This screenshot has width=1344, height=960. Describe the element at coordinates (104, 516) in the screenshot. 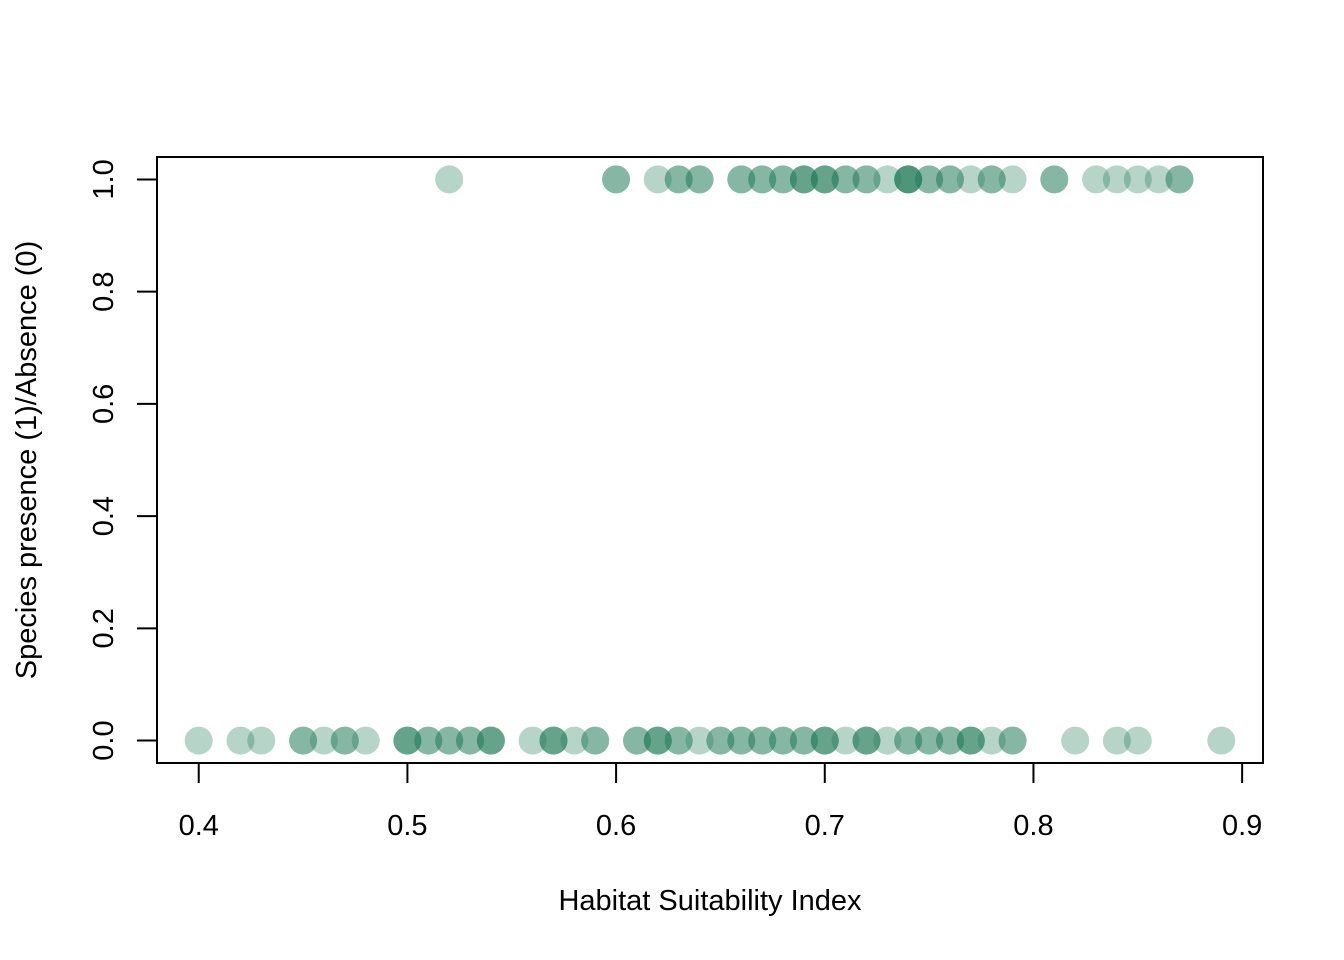

I see `y-tick-label: 0.4` at that location.